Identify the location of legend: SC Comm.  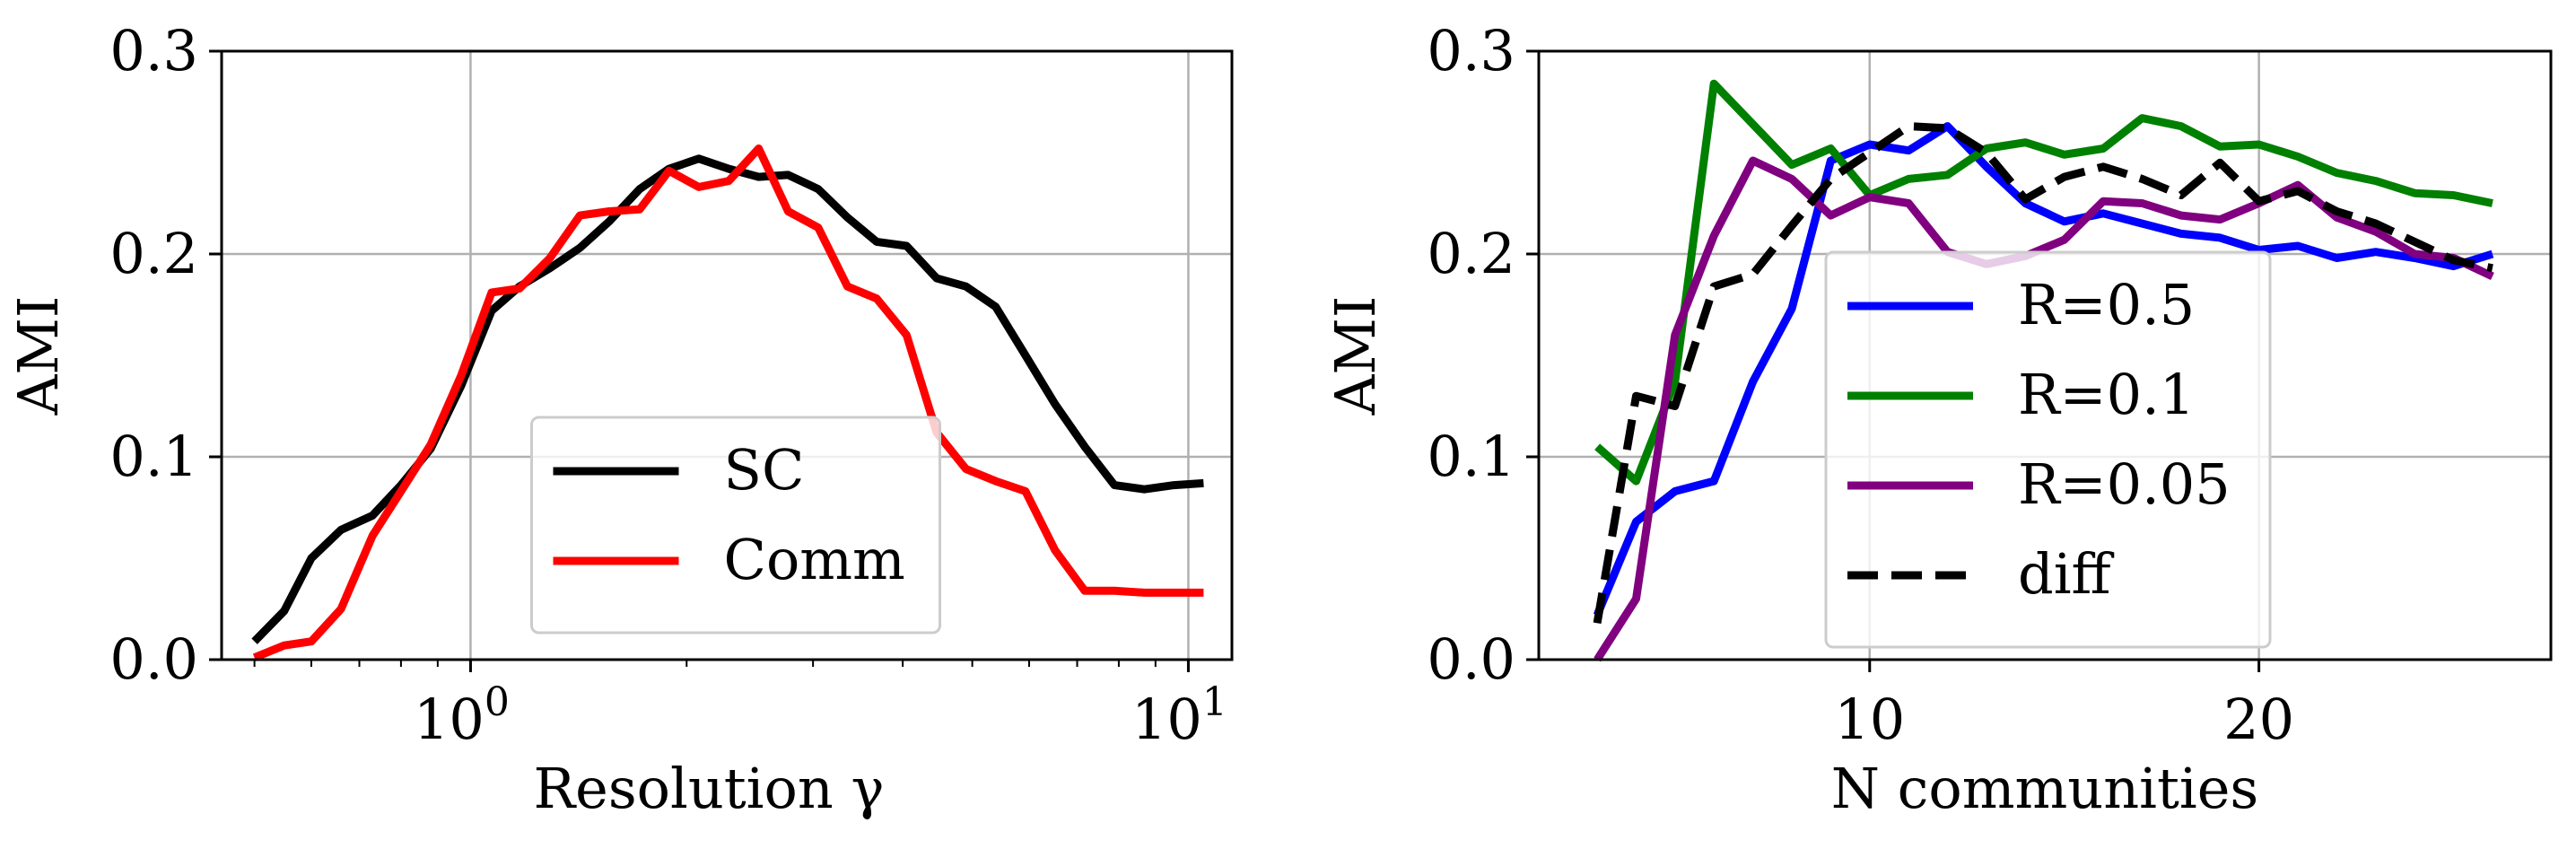
(735, 525).